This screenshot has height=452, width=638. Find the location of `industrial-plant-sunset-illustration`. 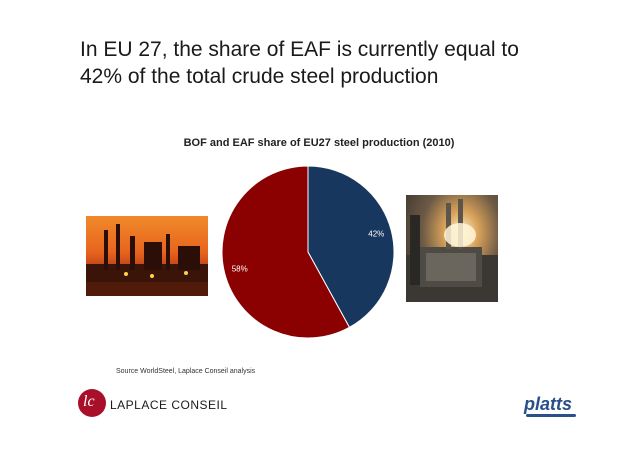

industrial-plant-sunset-illustration is located at coordinates (147, 260).